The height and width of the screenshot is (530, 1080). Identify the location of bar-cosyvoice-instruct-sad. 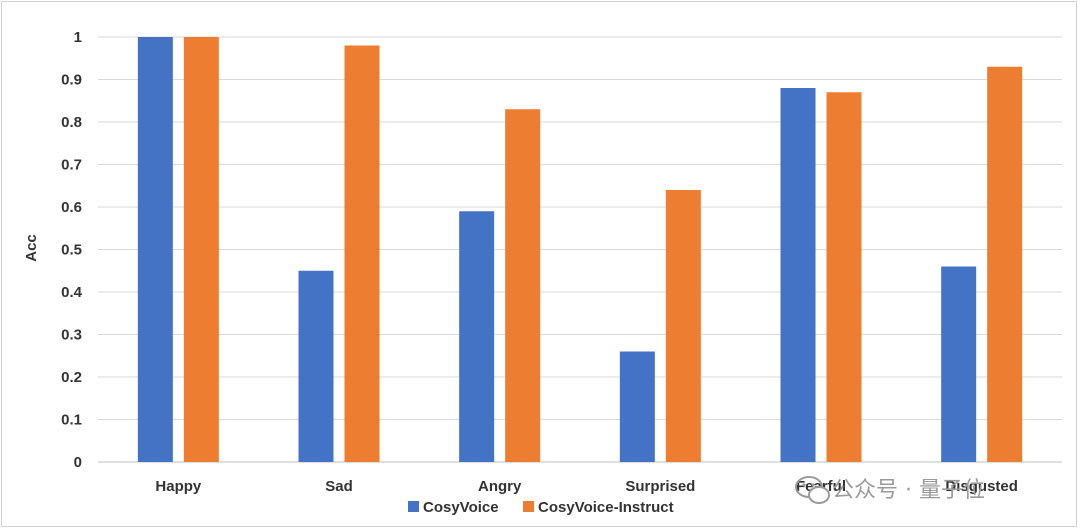
(362, 253).